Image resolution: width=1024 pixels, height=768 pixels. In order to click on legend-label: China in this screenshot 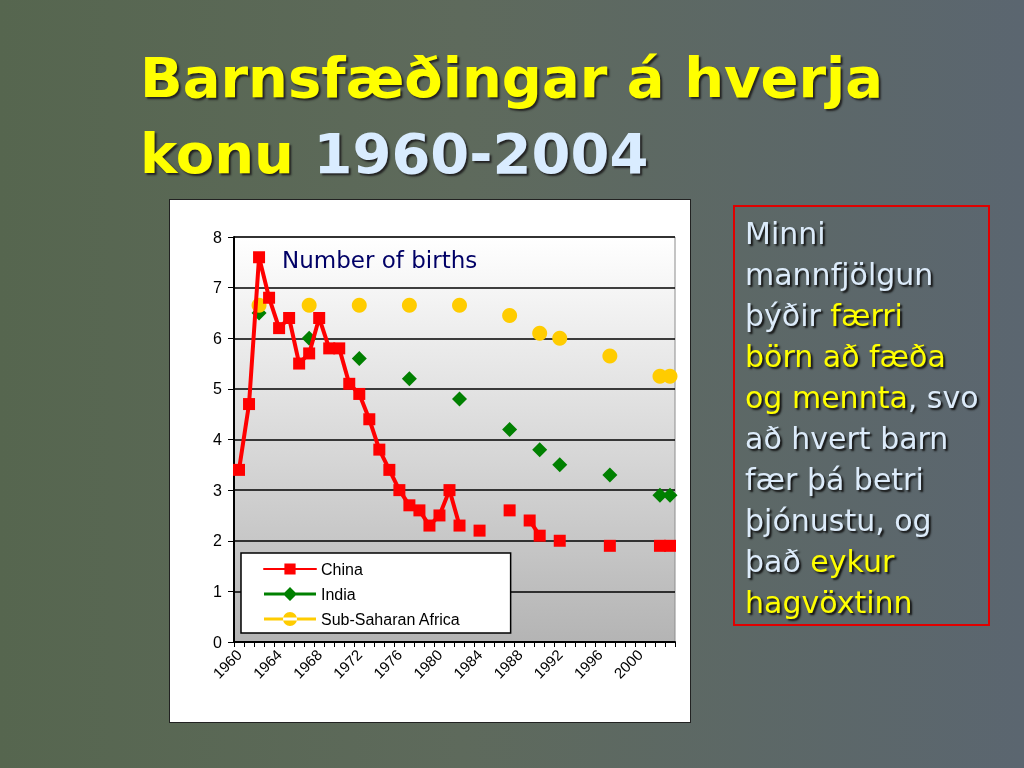, I will do `click(342, 569)`.